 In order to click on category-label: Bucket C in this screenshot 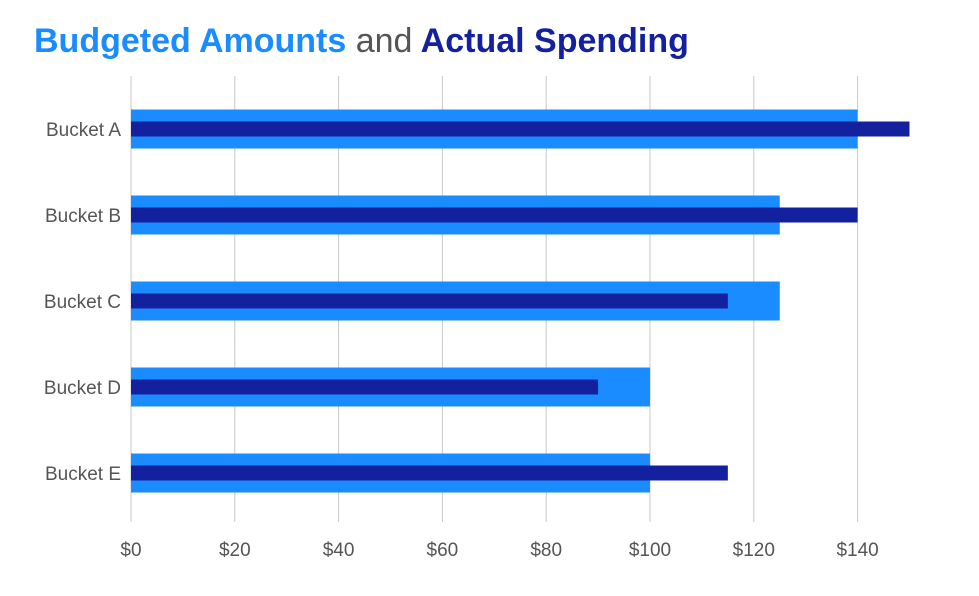, I will do `click(82, 302)`.